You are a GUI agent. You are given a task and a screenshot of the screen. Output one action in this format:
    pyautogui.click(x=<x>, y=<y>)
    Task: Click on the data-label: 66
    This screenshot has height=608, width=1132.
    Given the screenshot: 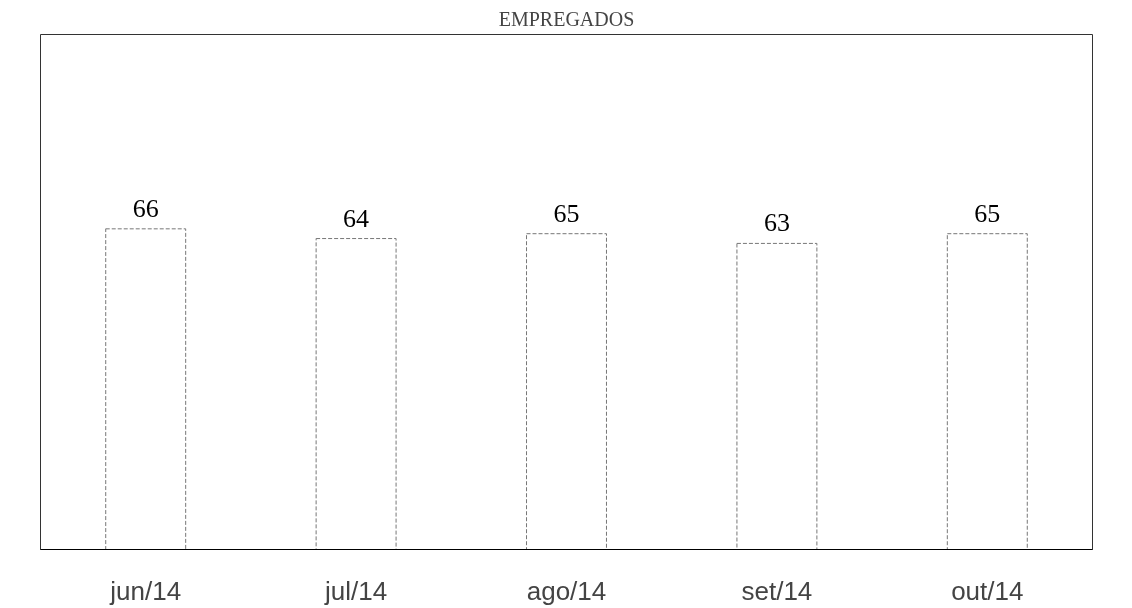 What is the action you would take?
    pyautogui.click(x=145, y=208)
    